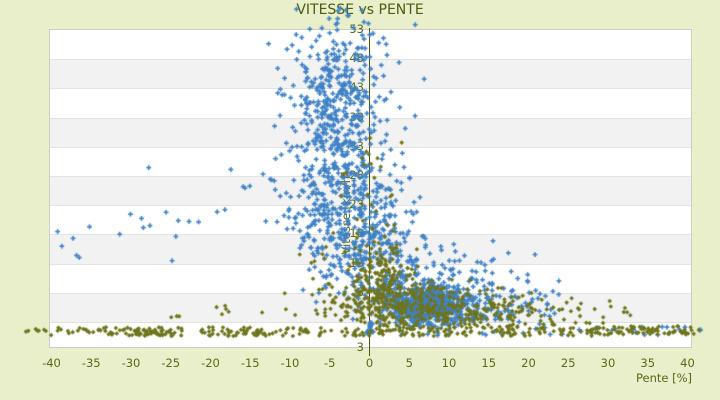  Describe the element at coordinates (290, 363) in the screenshot. I see `x-tick-label: -10` at that location.